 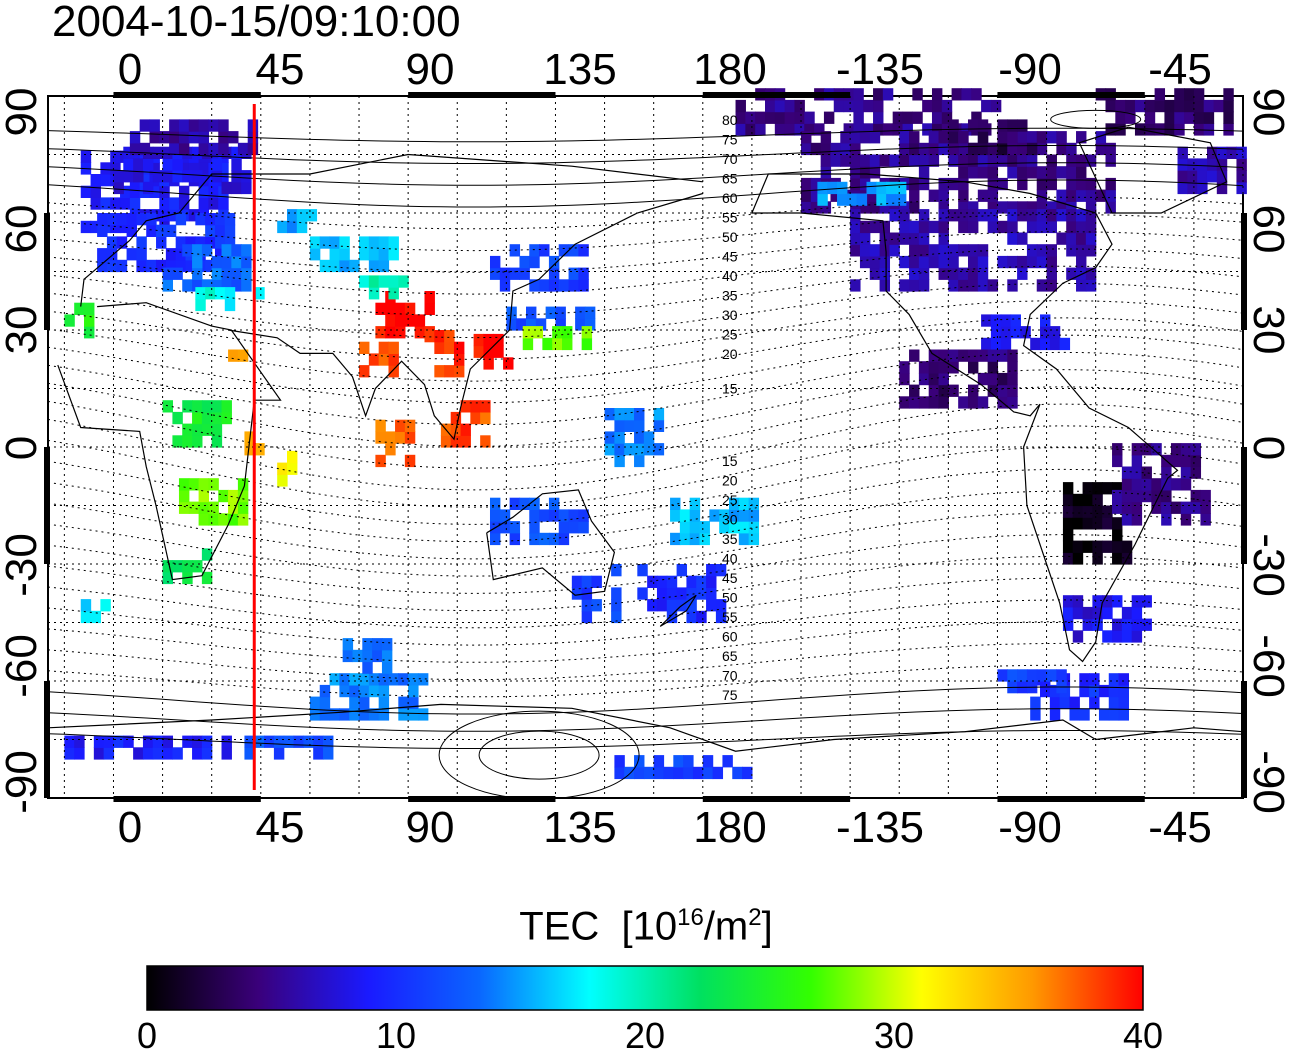 I want to click on y-tick-left-5: -60, so click(x=23, y=666).